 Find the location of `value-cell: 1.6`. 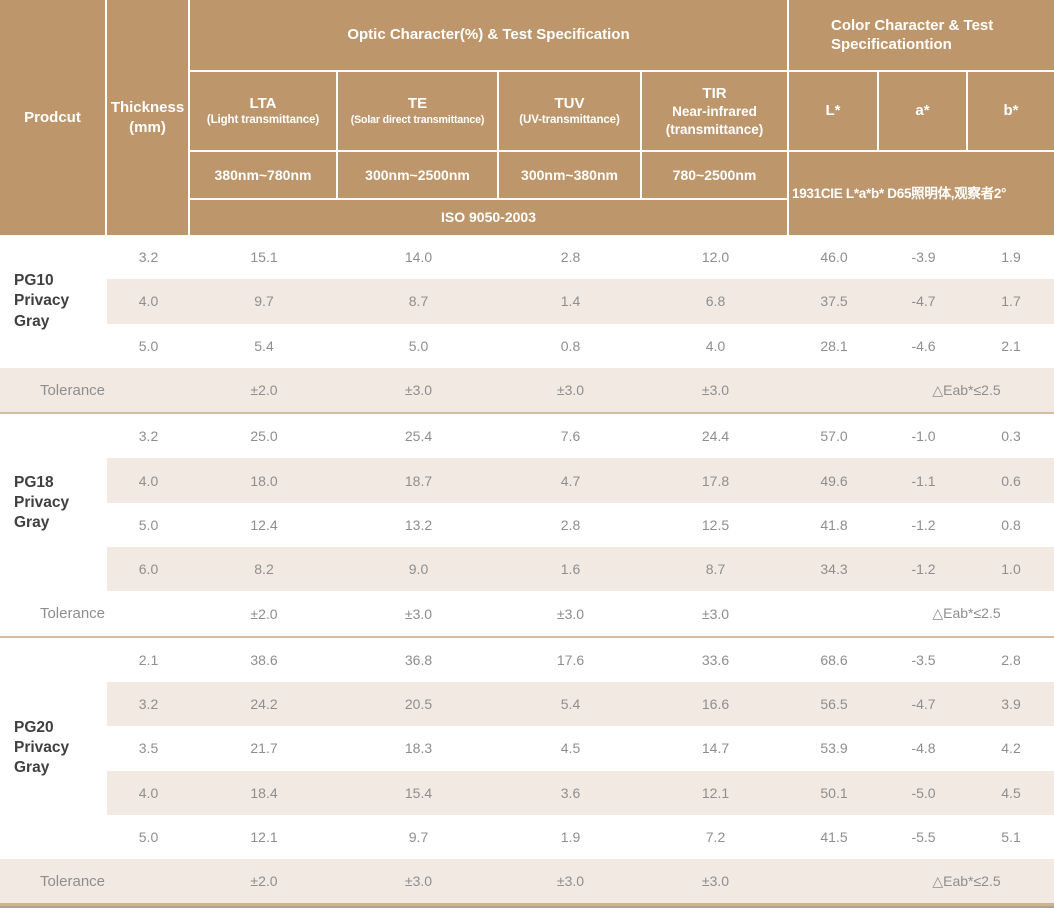

value-cell: 1.6 is located at coordinates (570, 569).